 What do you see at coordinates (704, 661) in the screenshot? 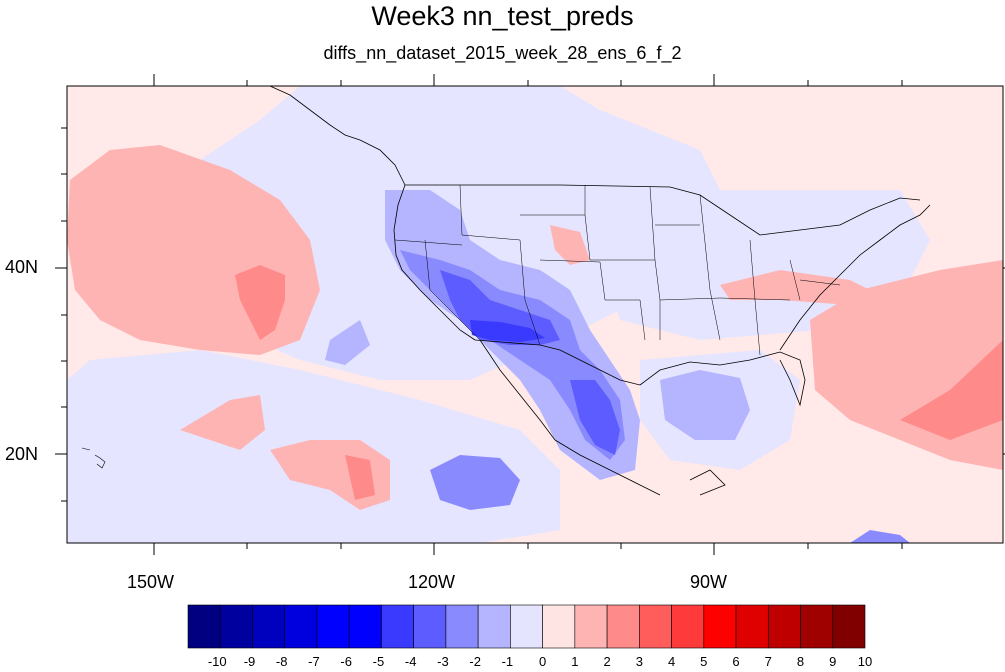
I see `colorbar-label: 5` at bounding box center [704, 661].